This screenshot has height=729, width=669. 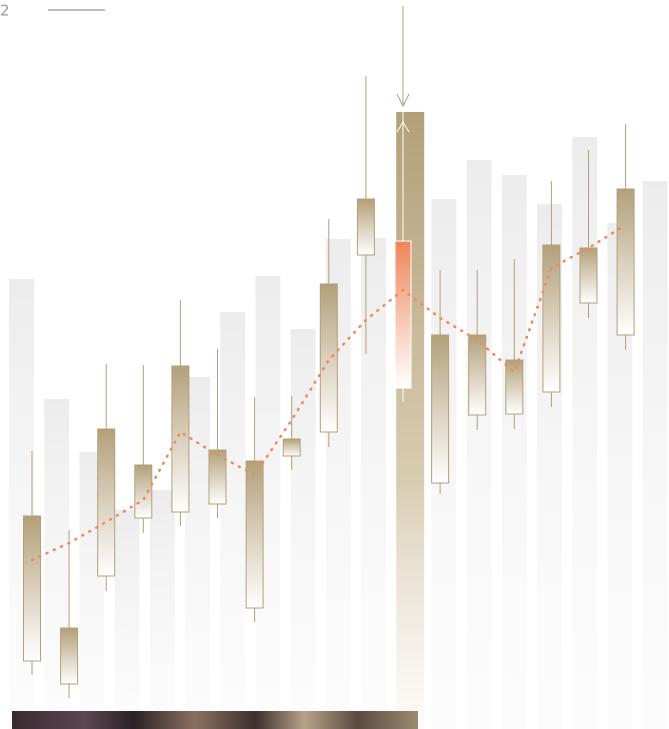 What do you see at coordinates (403, 314) in the screenshot?
I see `highlight-body` at bounding box center [403, 314].